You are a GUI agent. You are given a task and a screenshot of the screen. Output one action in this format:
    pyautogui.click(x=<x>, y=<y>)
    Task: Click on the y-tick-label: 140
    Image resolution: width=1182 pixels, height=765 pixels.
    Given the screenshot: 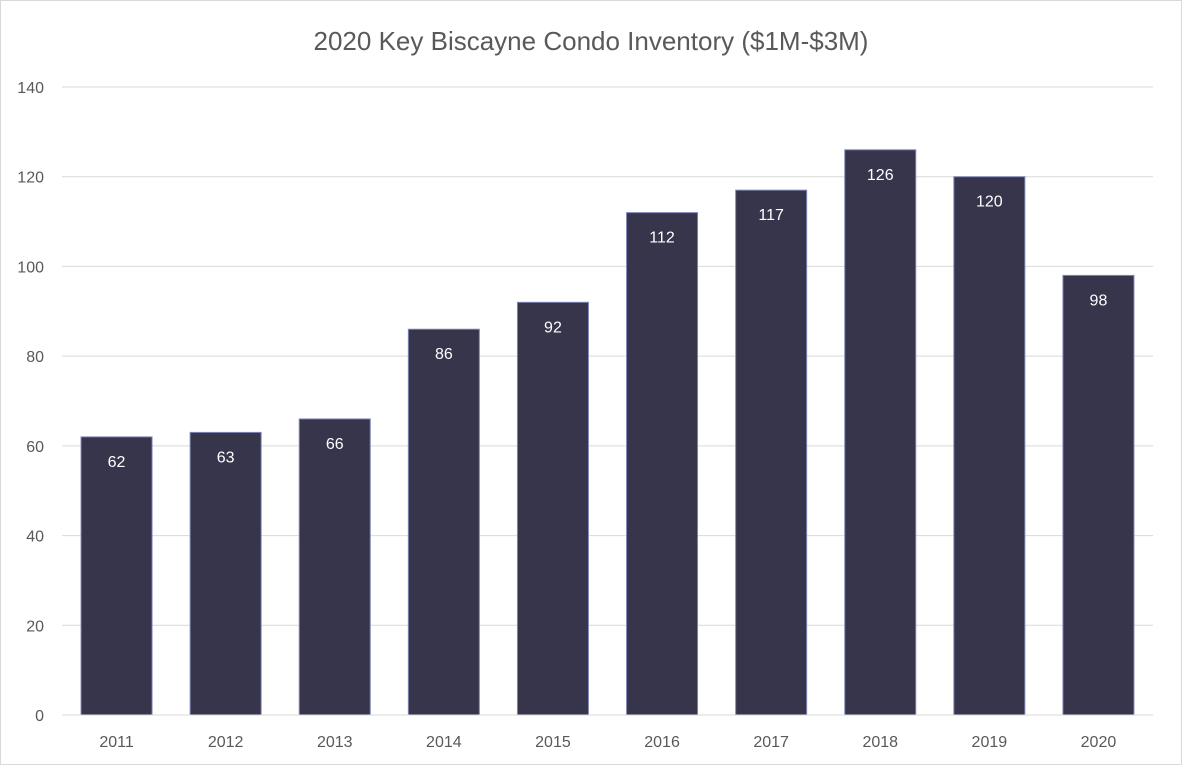 What is the action you would take?
    pyautogui.click(x=30, y=88)
    